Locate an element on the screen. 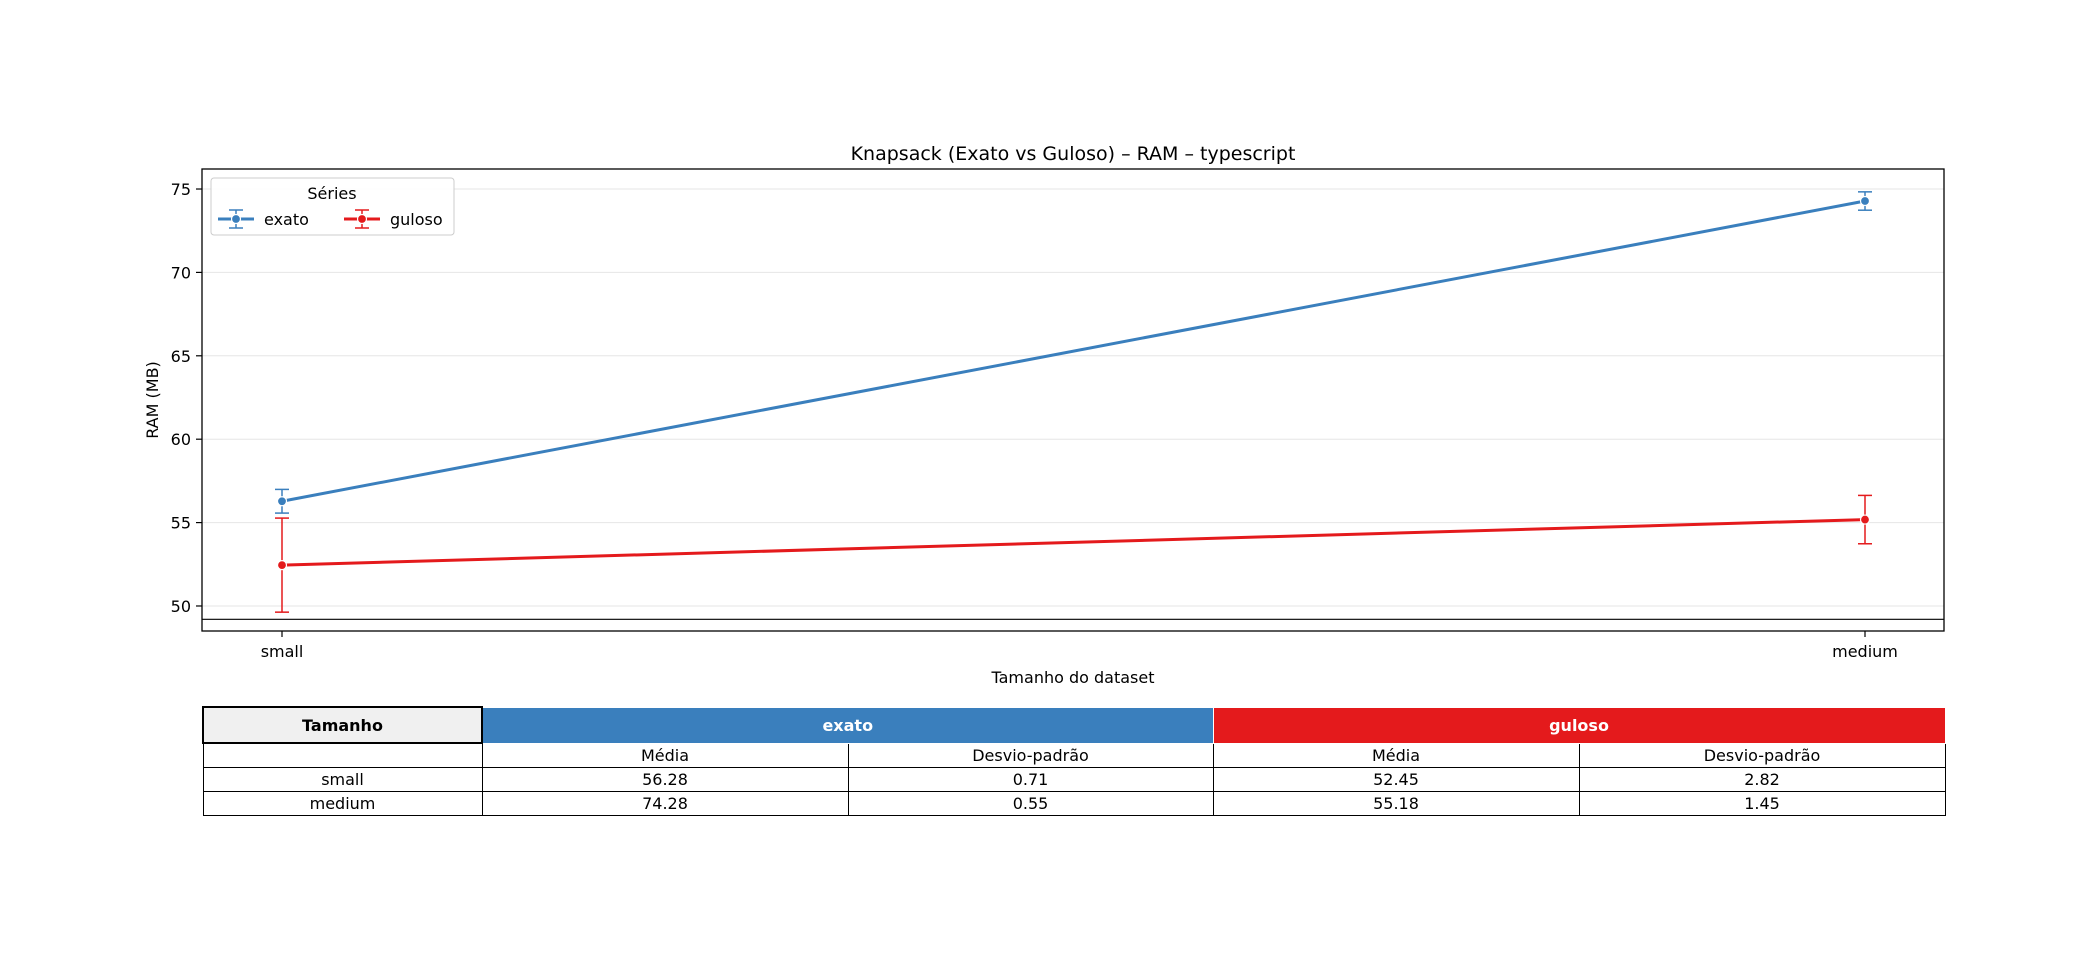 The width and height of the screenshot is (2073, 954). x-axis-label: Tamanho do dataset is located at coordinates (1073, 677).